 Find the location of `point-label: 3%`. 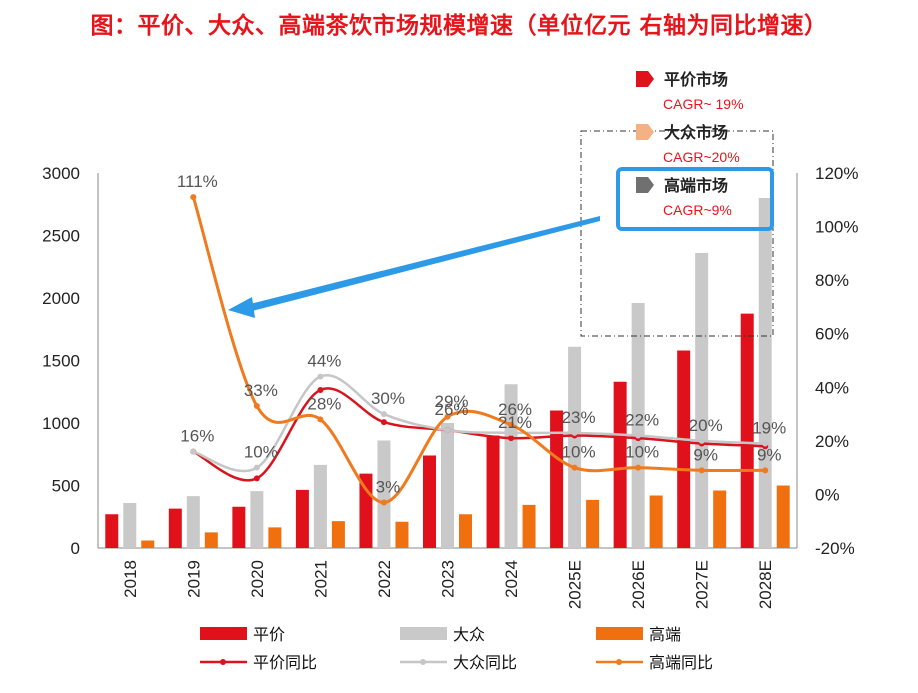

point-label: 3% is located at coordinates (388, 486).